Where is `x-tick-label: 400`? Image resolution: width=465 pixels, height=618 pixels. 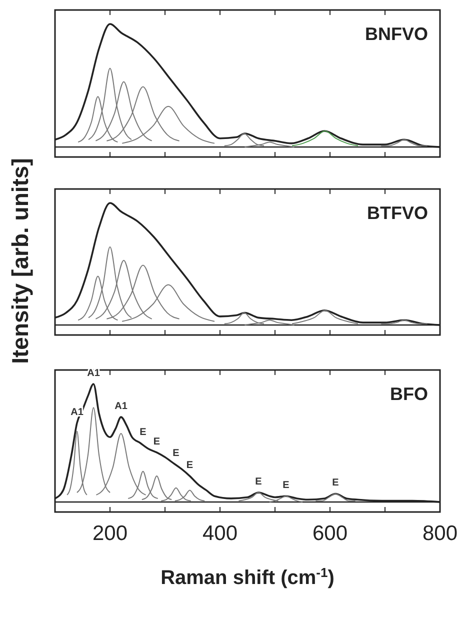
x-tick-label: 400 is located at coordinates (220, 533).